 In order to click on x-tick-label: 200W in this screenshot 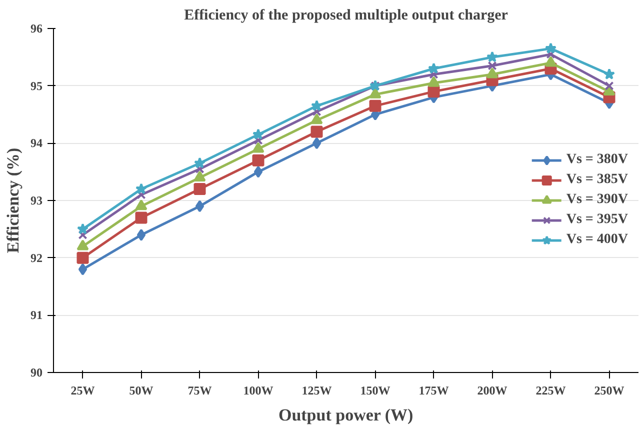, I will do `click(492, 391)`.